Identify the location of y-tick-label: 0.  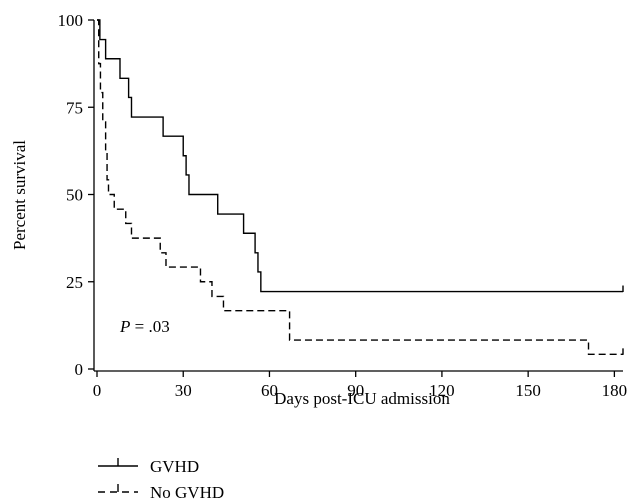
(79, 369).